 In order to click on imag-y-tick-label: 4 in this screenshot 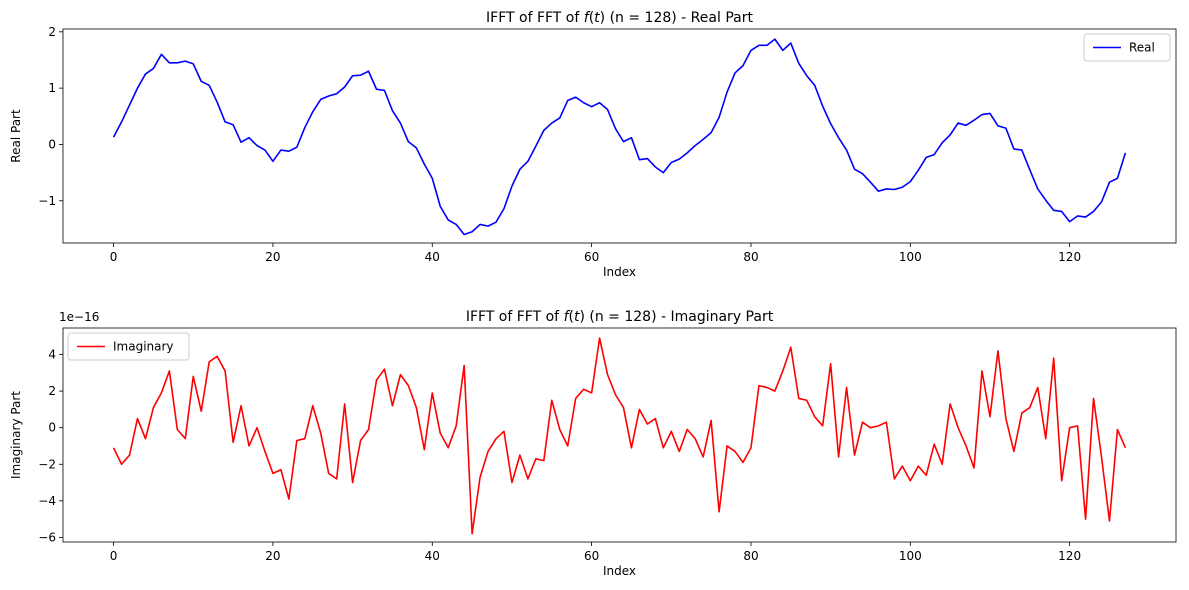, I will do `click(52, 355)`.